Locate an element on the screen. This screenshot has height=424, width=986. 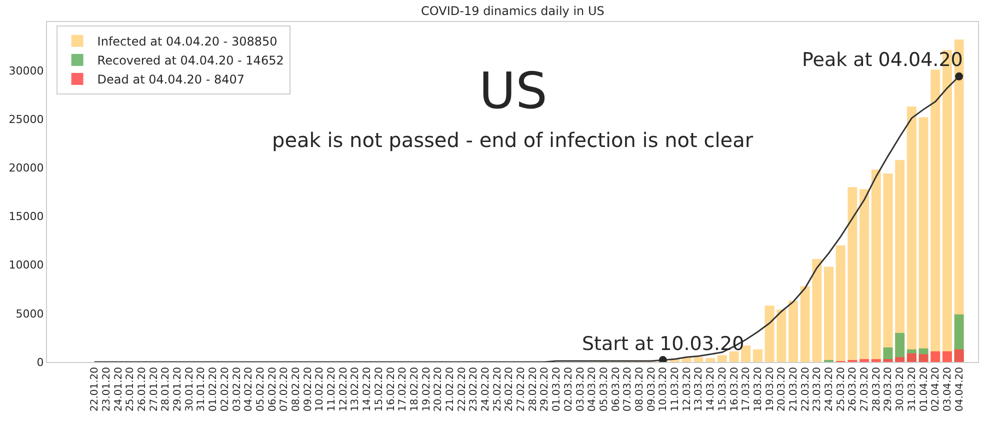
annotation: peak is not passed - end of infection is not clear is located at coordinates (513, 140).